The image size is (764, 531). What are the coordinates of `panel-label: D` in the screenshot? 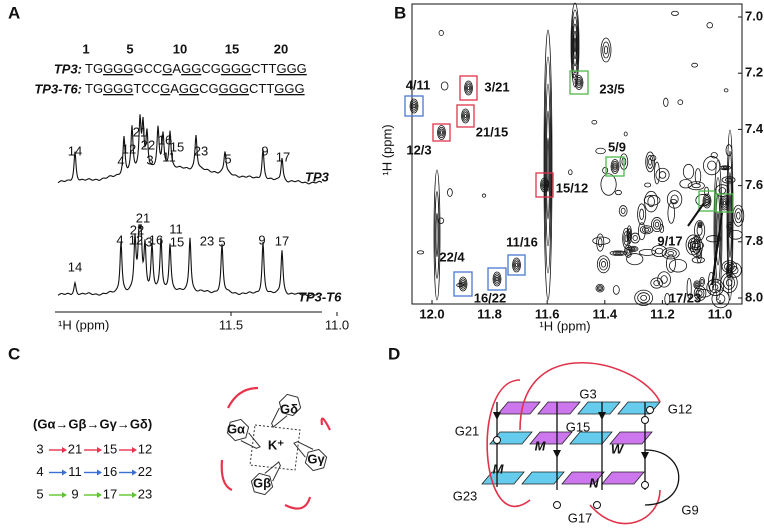 It's located at (394, 353).